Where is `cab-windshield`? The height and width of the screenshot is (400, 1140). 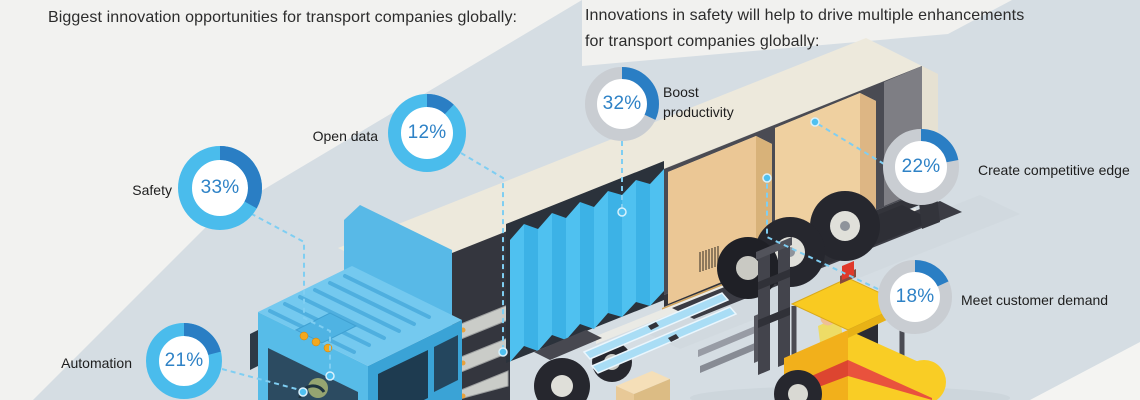
cab-windshield is located at coordinates (313, 374).